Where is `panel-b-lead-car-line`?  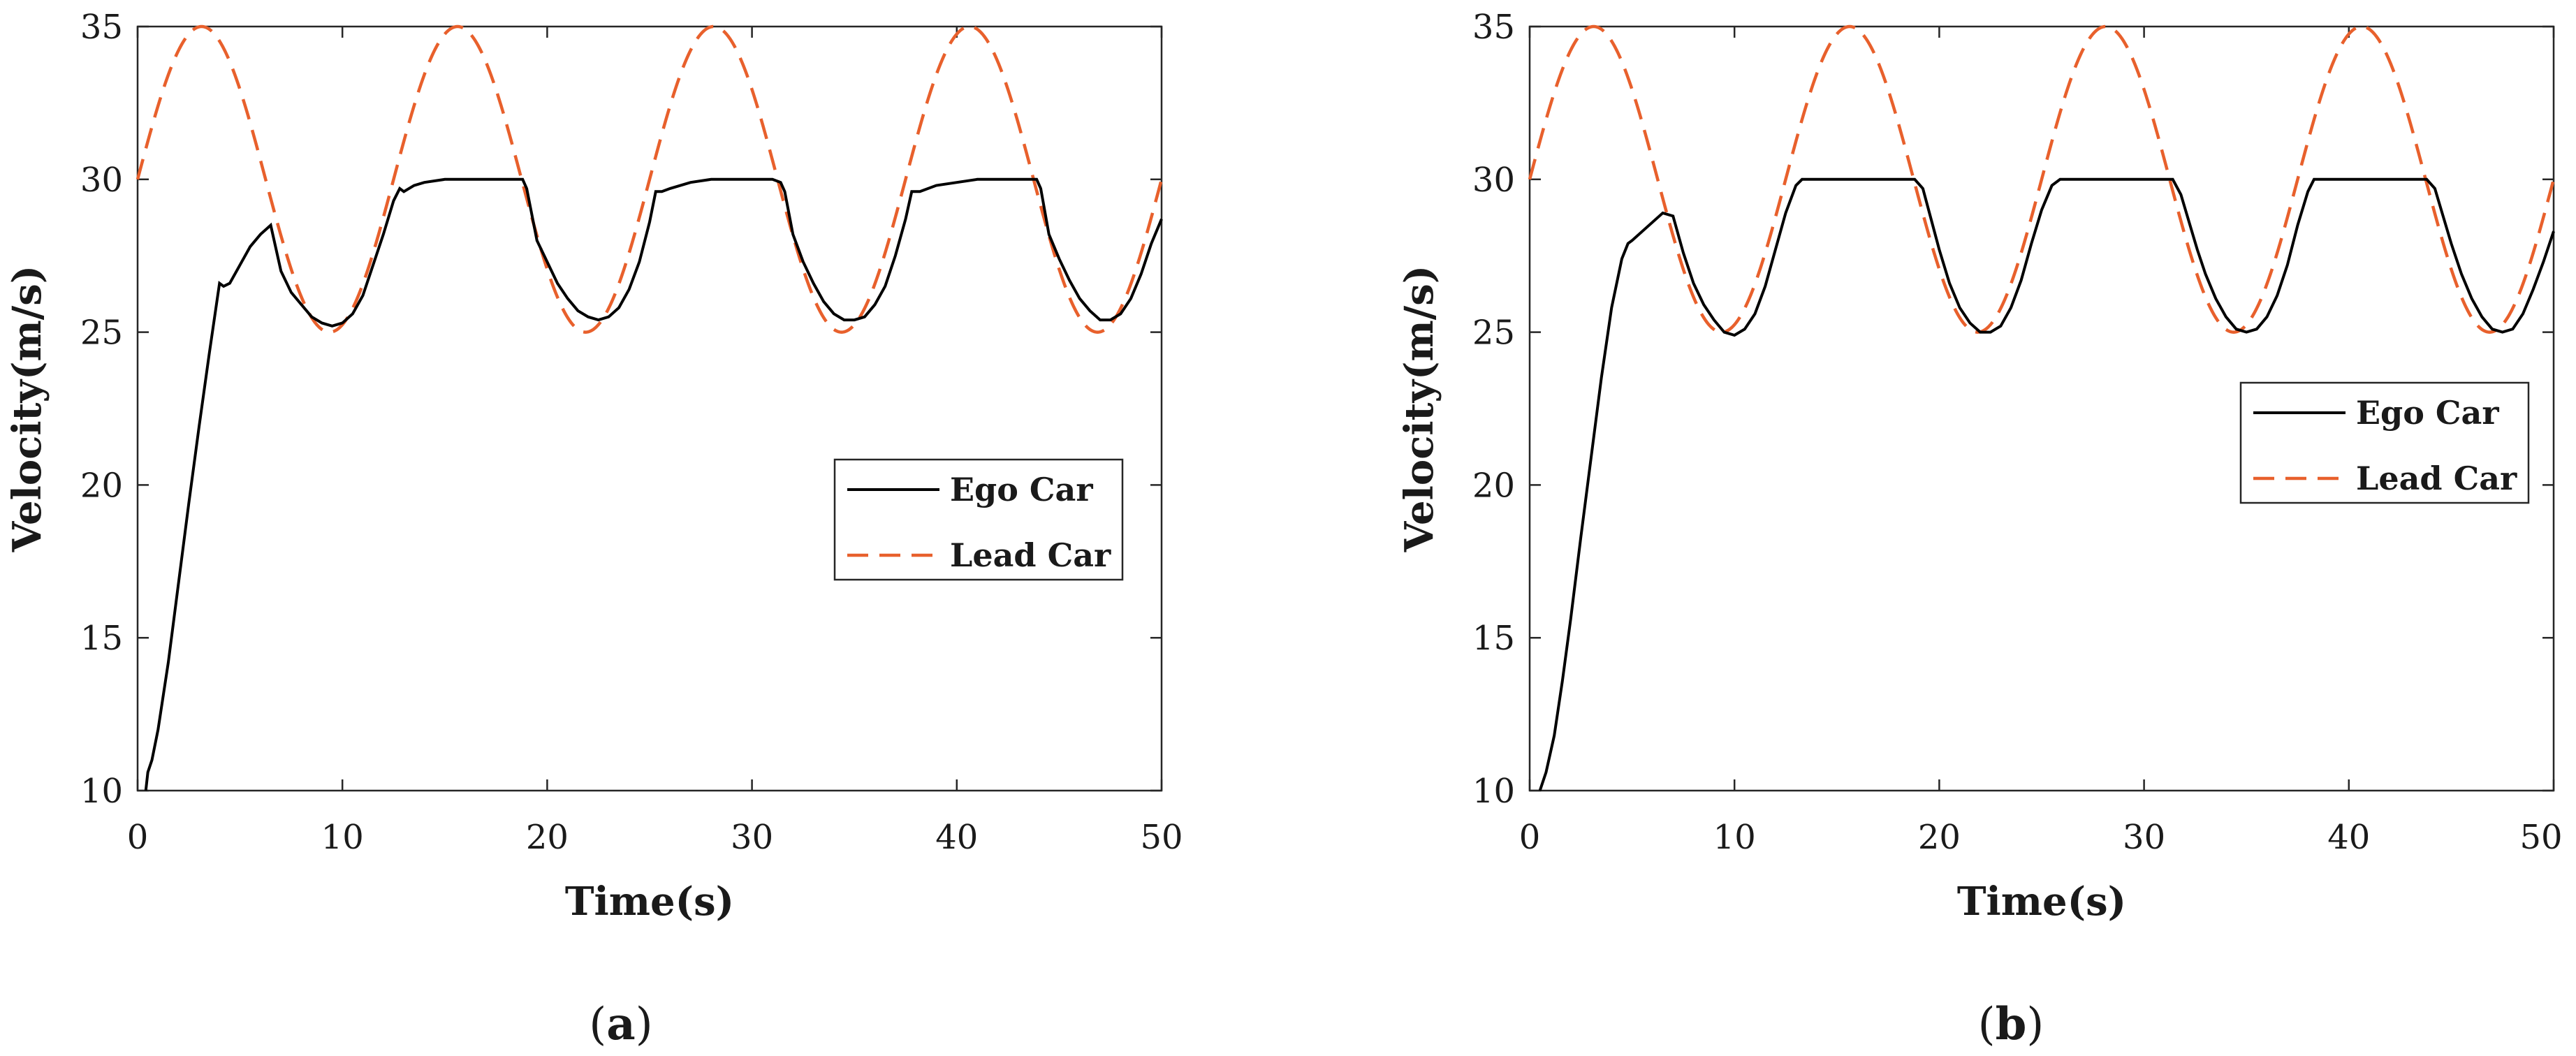 panel-b-lead-car-line is located at coordinates (2042, 179).